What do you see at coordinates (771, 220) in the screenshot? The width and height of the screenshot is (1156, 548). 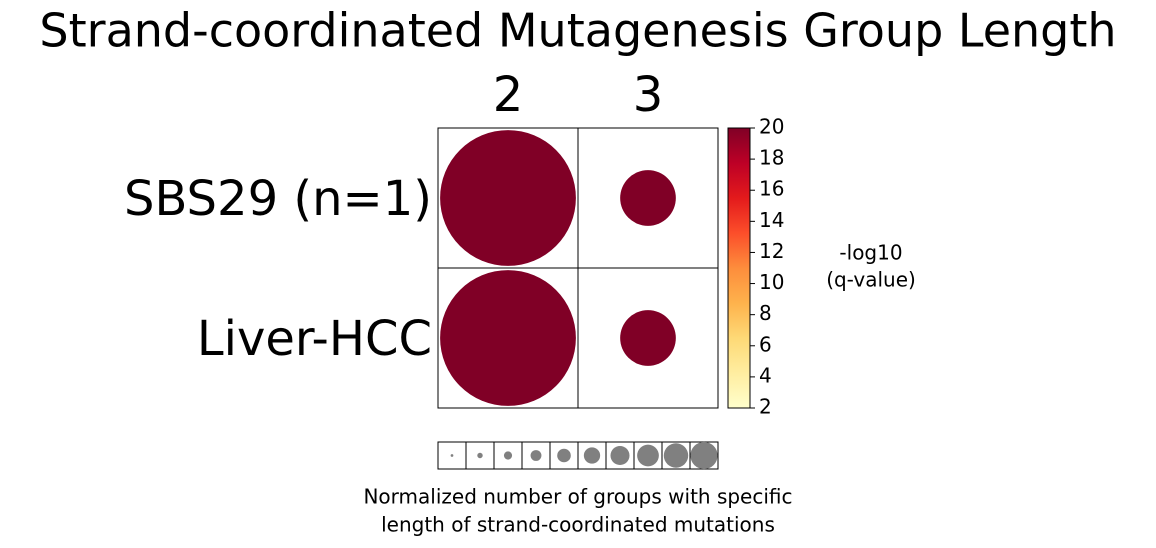 I see `colorbar-tick-label: 14` at bounding box center [771, 220].